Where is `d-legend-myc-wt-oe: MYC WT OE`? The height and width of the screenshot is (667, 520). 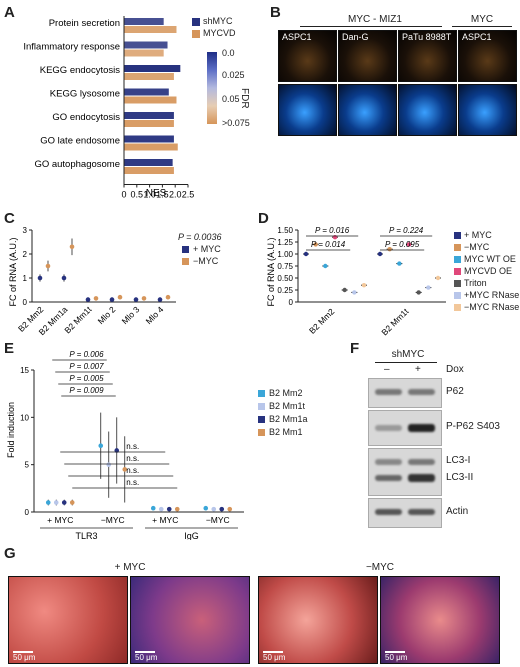 d-legend-myc-wt-oe: MYC WT OE is located at coordinates (490, 259).